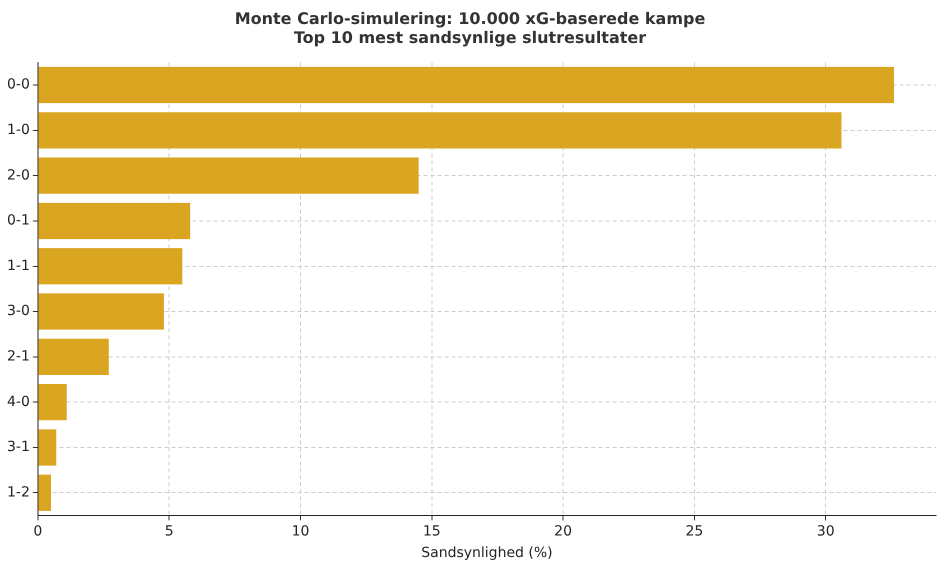 The height and width of the screenshot is (570, 950). I want to click on y-tick-label: 2-1, so click(18, 356).